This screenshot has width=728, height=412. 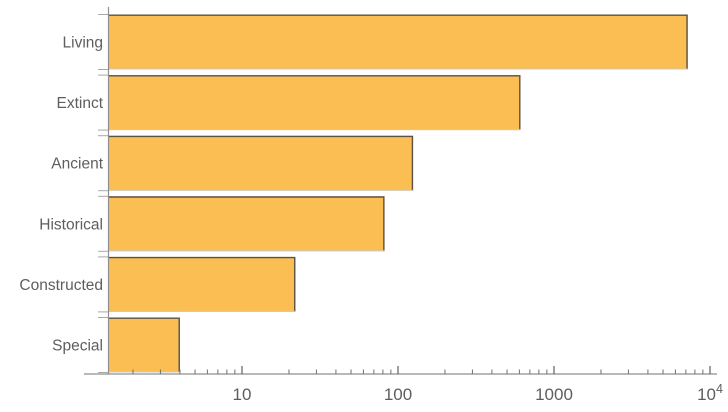 I want to click on category-label: Special, so click(x=77, y=346).